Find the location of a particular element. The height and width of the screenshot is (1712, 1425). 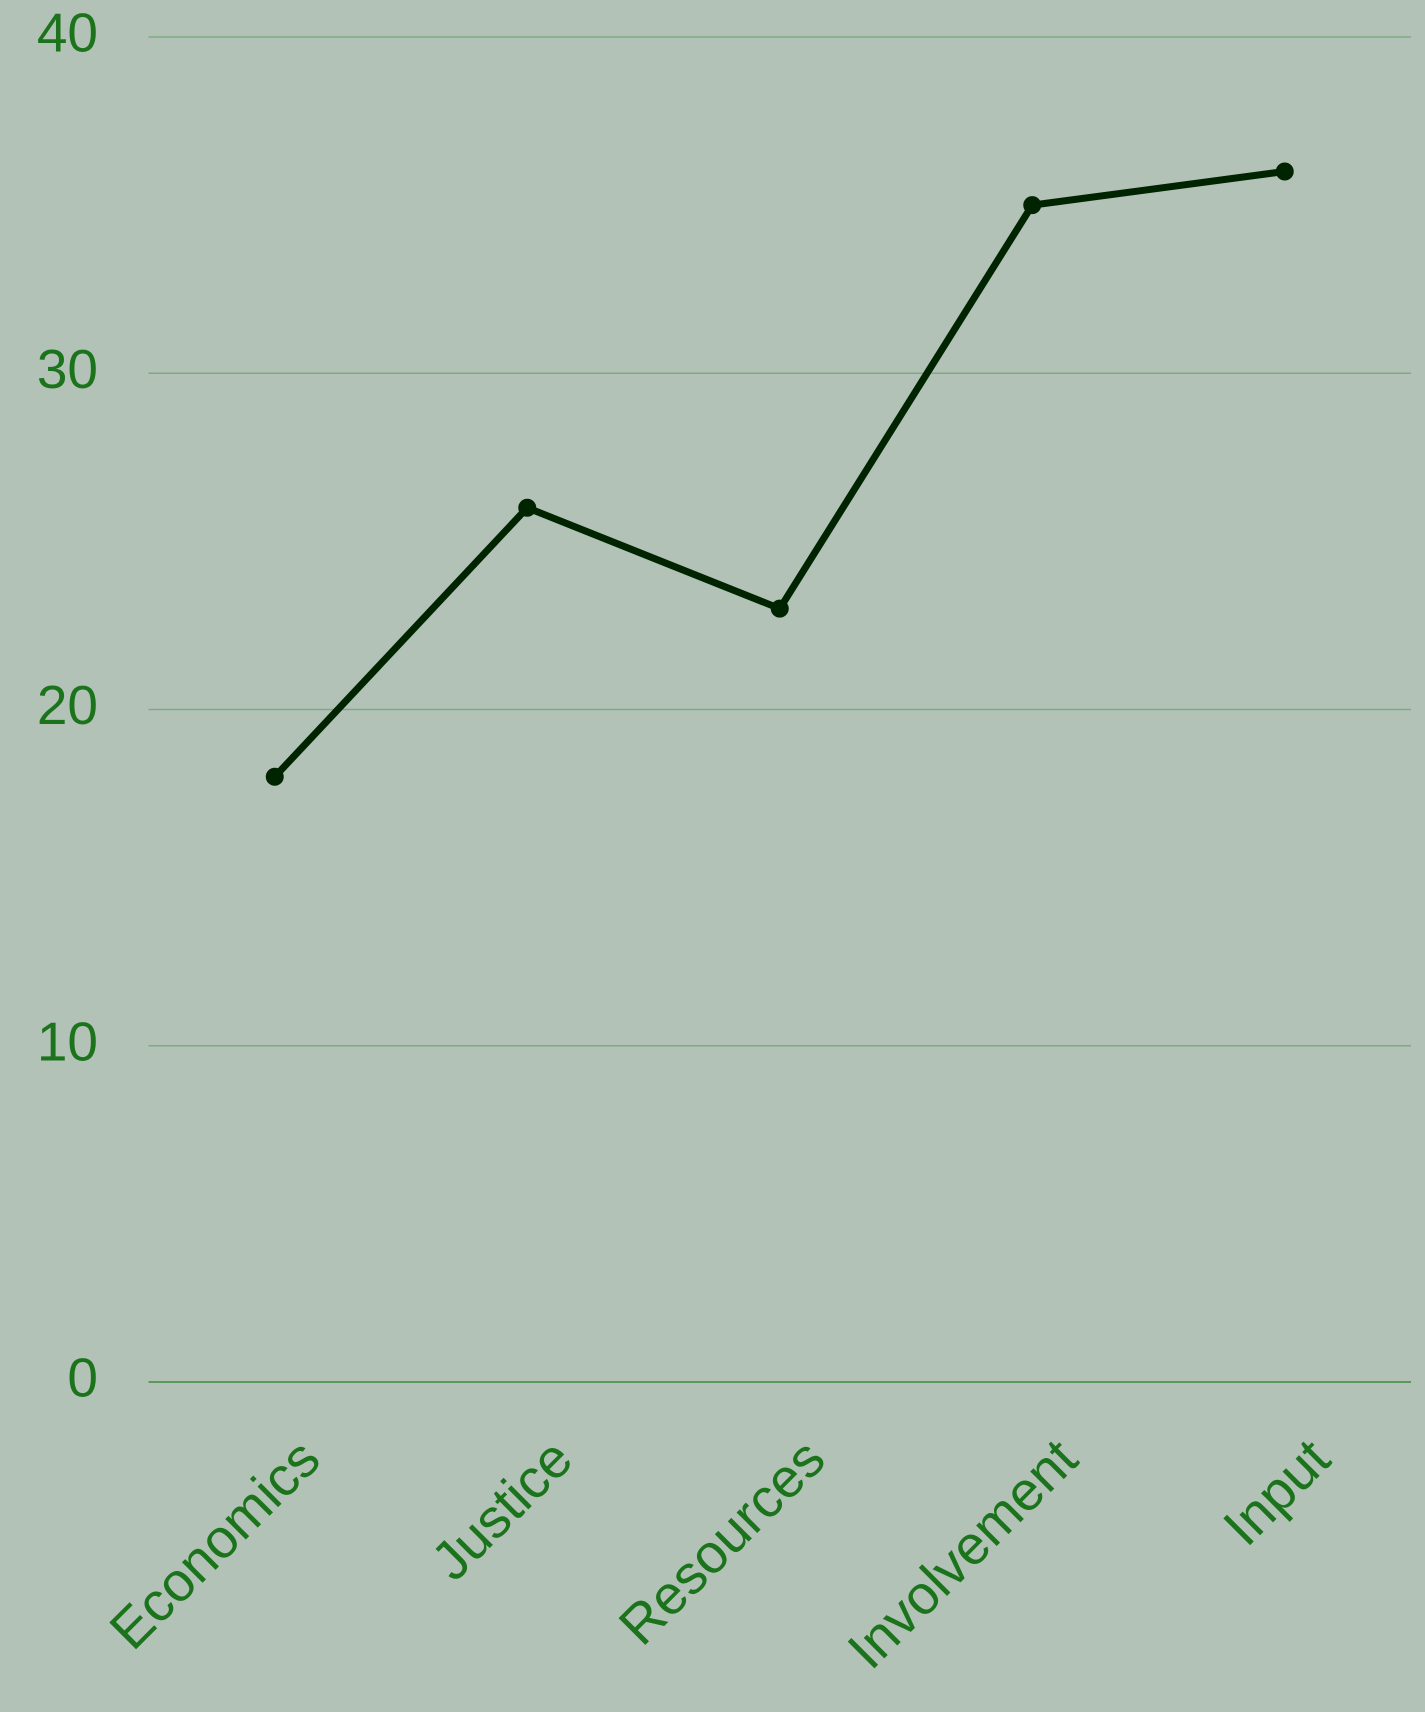

y-tick-label: 20 is located at coordinates (67, 705).